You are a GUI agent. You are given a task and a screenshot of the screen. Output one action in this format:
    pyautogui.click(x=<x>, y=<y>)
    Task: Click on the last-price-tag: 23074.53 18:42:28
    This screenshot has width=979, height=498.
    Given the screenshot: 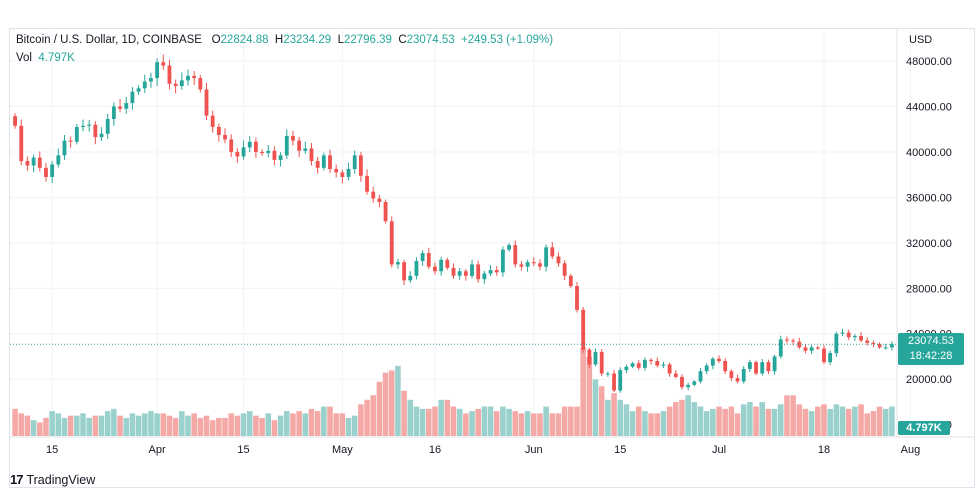 What is the action you would take?
    pyautogui.click(x=931, y=349)
    